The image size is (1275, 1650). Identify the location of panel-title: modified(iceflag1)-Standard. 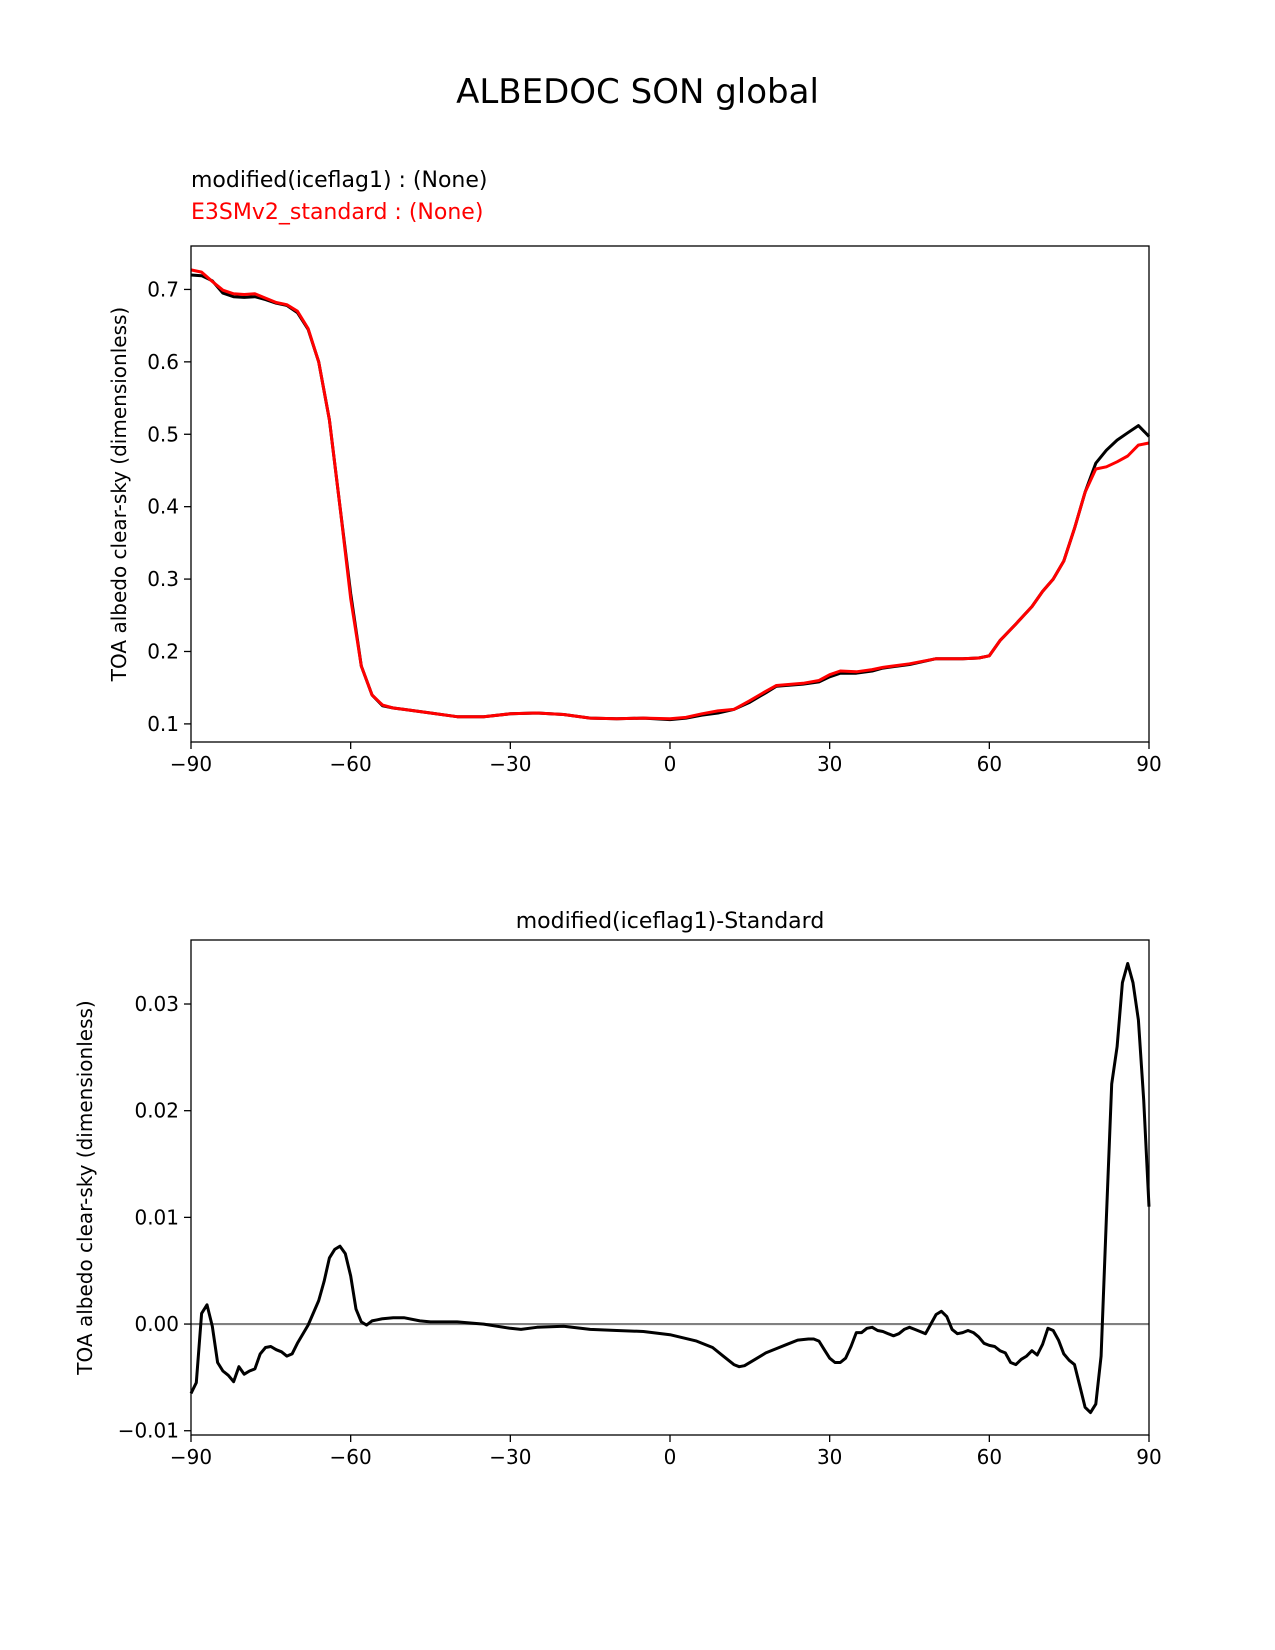
(670, 921).